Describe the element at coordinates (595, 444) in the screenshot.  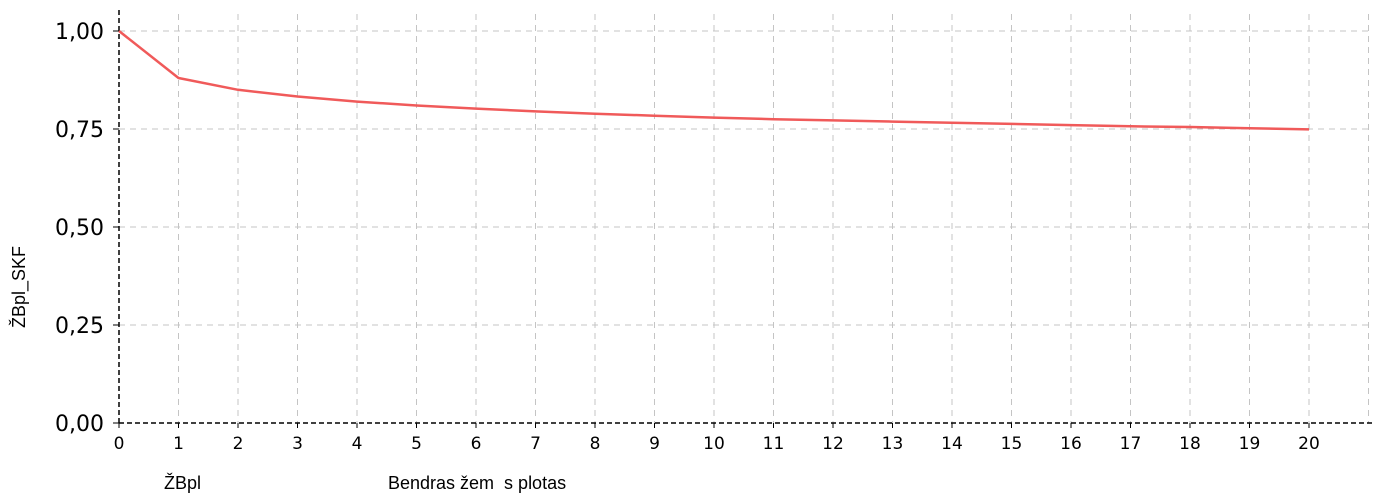
I see `x-tick-label-8: 8` at that location.